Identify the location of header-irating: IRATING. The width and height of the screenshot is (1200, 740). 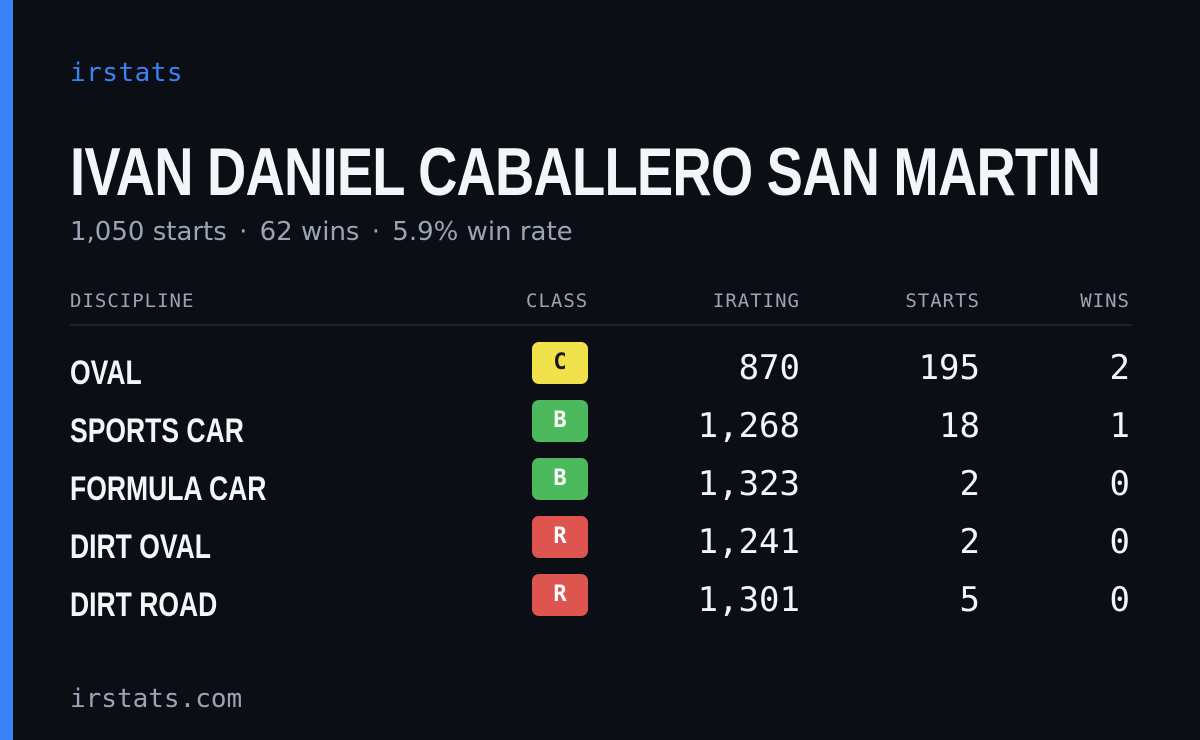
(756, 301).